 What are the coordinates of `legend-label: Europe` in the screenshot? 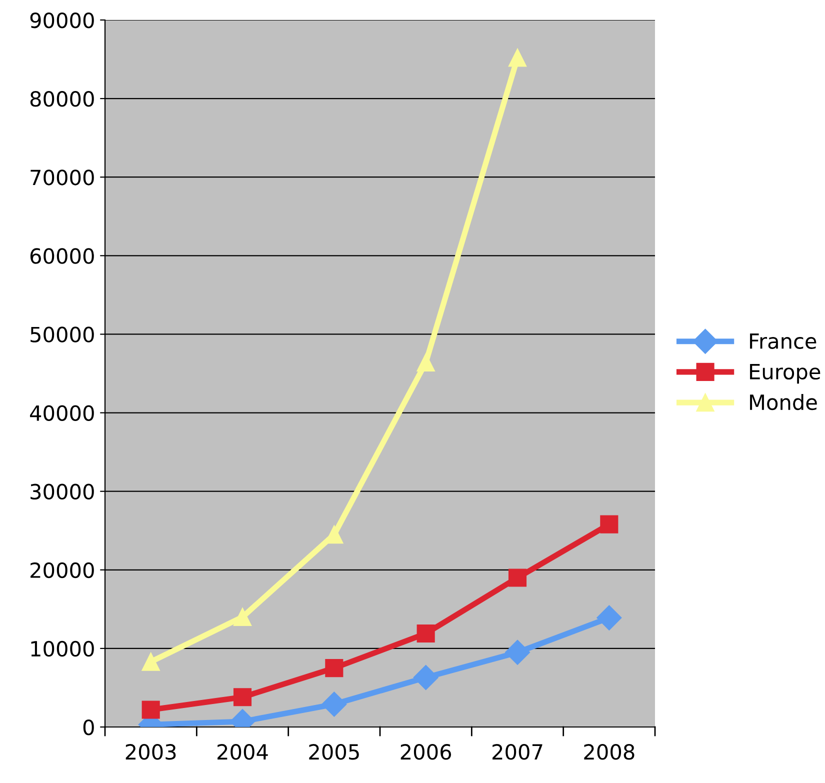 It's located at (785, 374).